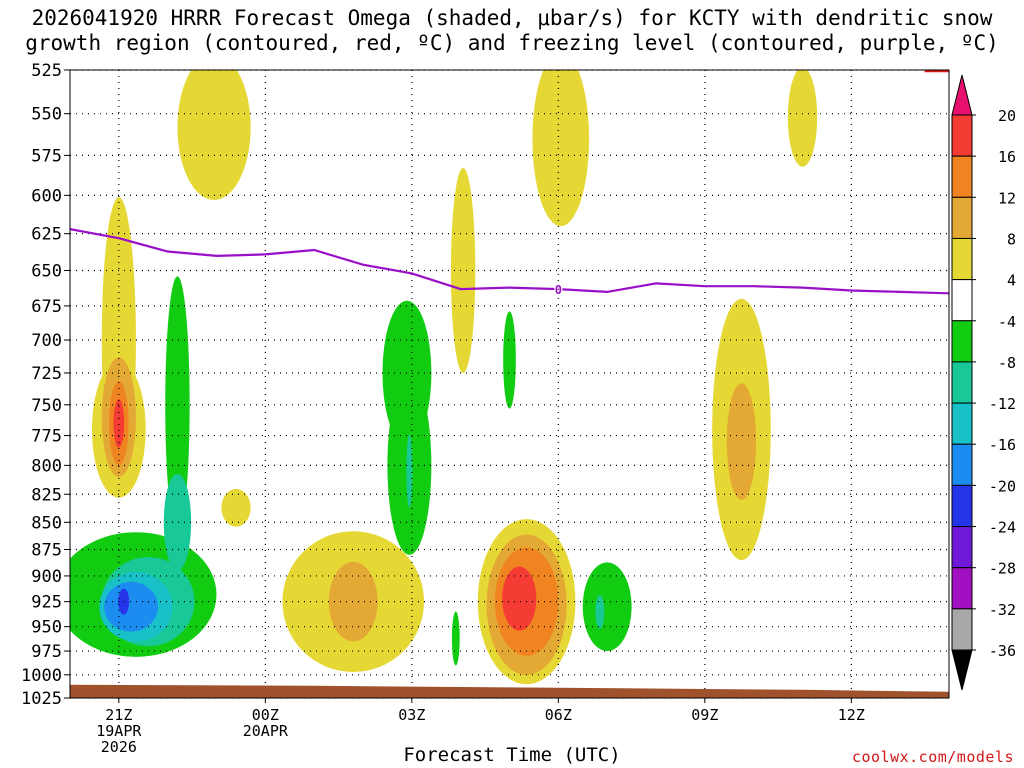 The height and width of the screenshot is (768, 1024). I want to click on y-tick-label: 525, so click(46, 71).